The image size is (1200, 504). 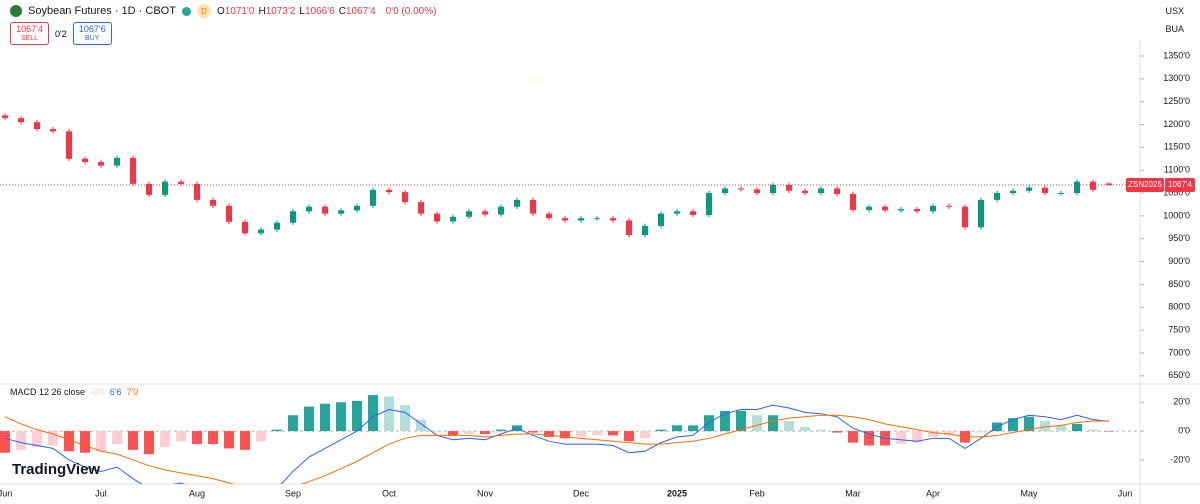 What do you see at coordinates (56, 469) in the screenshot?
I see `brand-logo: TradingView` at bounding box center [56, 469].